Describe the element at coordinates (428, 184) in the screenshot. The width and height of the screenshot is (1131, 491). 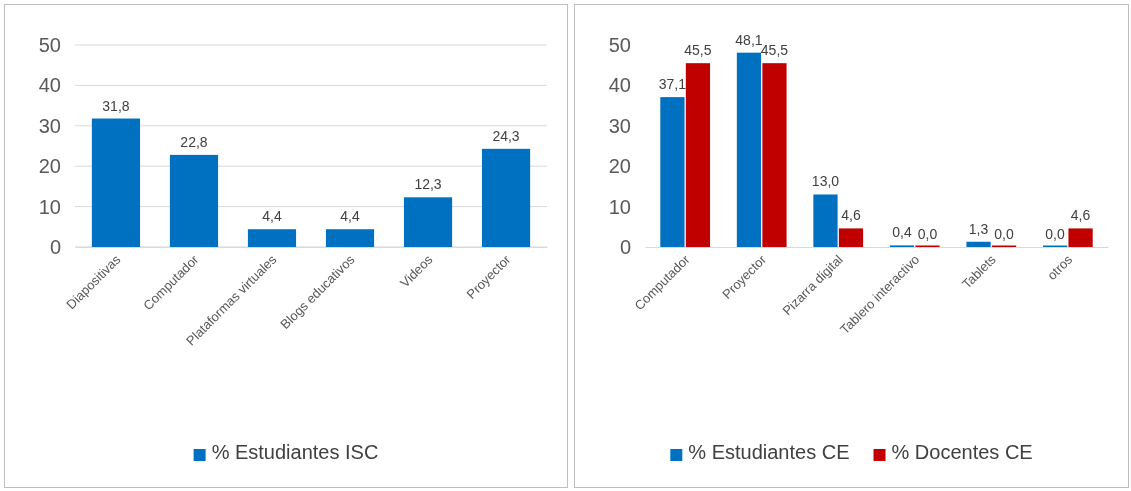
I see `data-label: 12,3` at that location.